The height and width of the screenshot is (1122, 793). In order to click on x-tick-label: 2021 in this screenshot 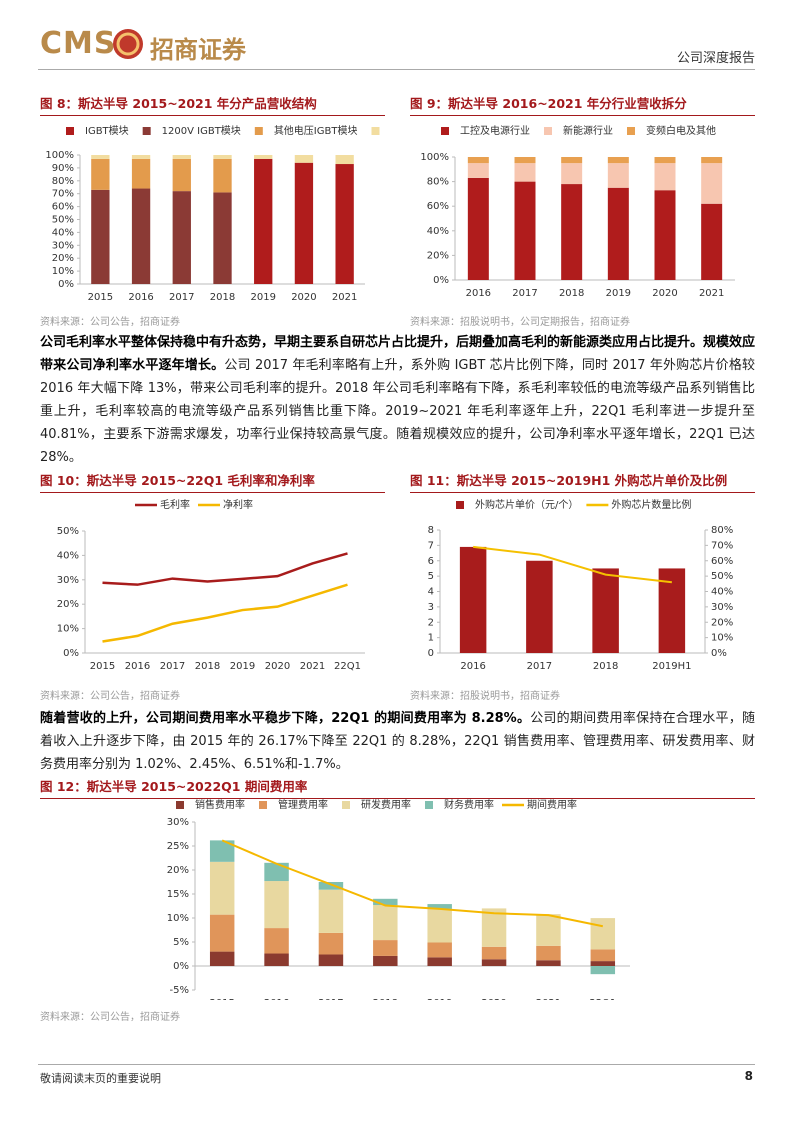, I will do `click(548, 999)`.